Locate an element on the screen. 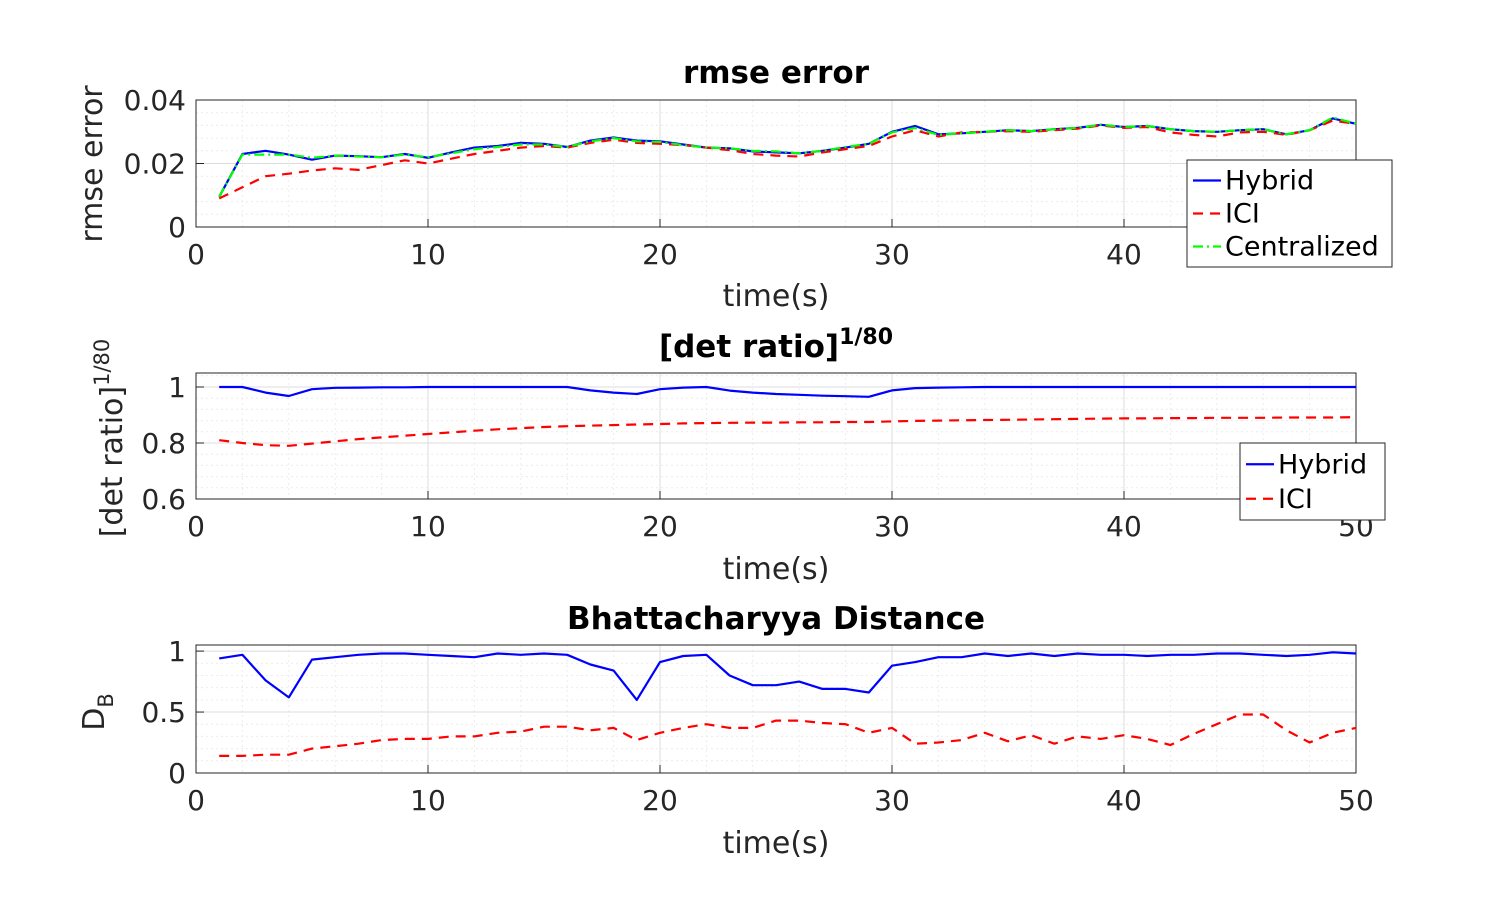  chart-title: rmse error is located at coordinates (776, 73).